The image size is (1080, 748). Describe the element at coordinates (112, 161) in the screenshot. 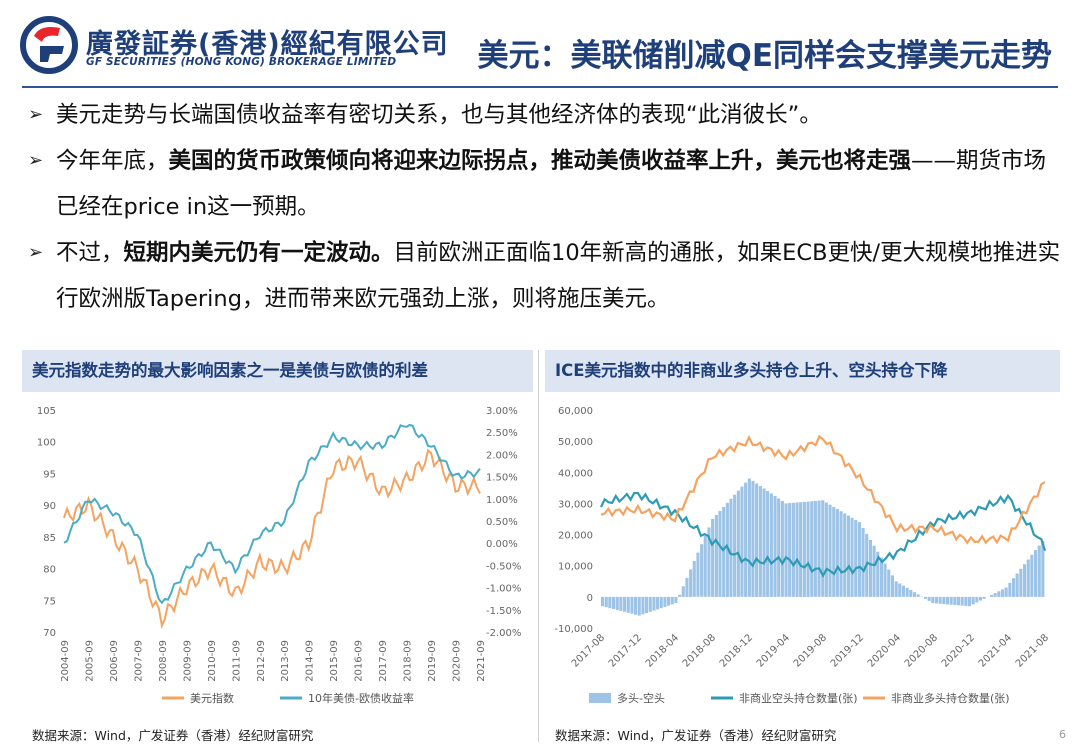

I see `bullet-text: 今年年底，` at that location.